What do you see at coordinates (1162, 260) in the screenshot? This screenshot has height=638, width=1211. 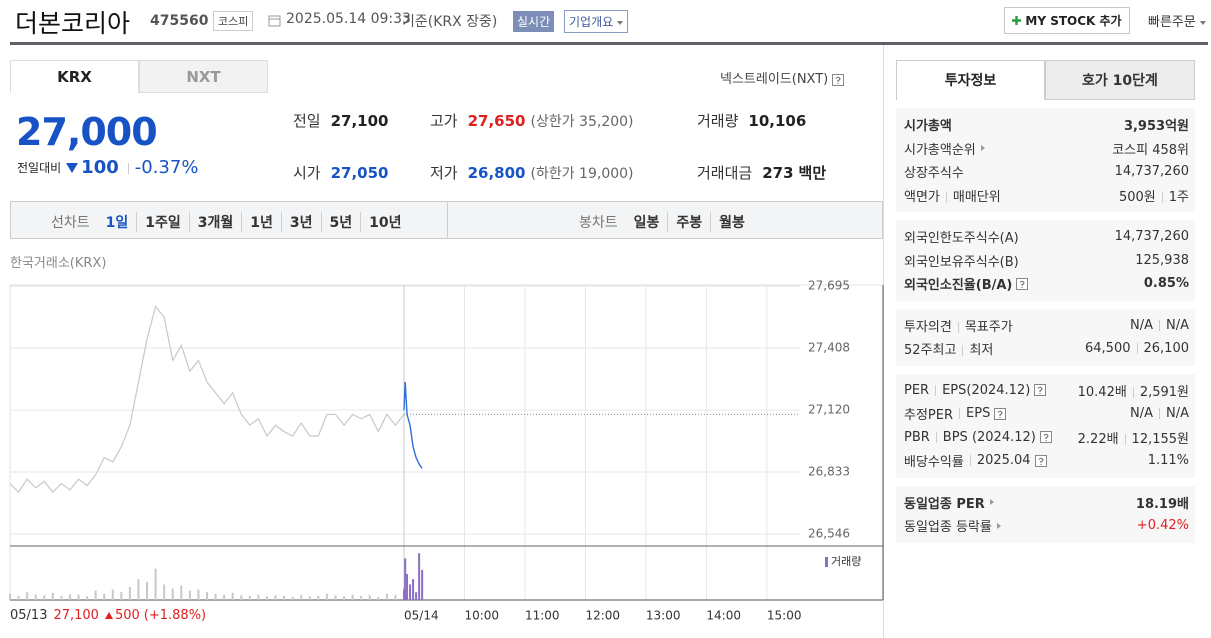 I see `info-value: 125,938` at bounding box center [1162, 260].